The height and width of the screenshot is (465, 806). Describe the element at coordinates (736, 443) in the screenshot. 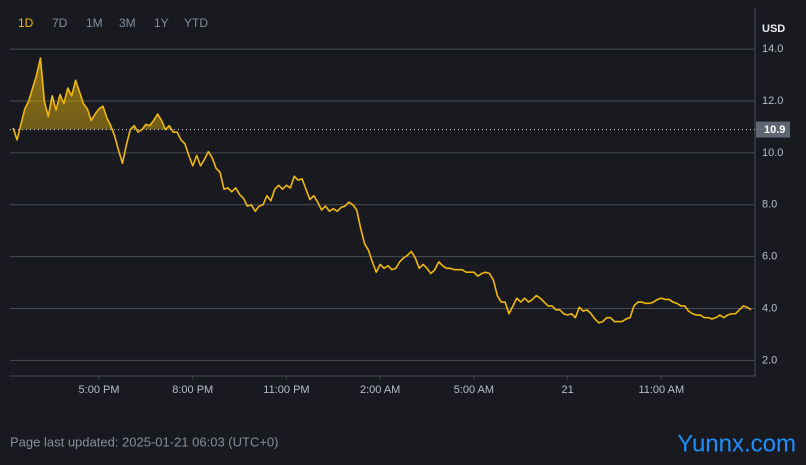

I see `watermark: Yunnx.com` at that location.